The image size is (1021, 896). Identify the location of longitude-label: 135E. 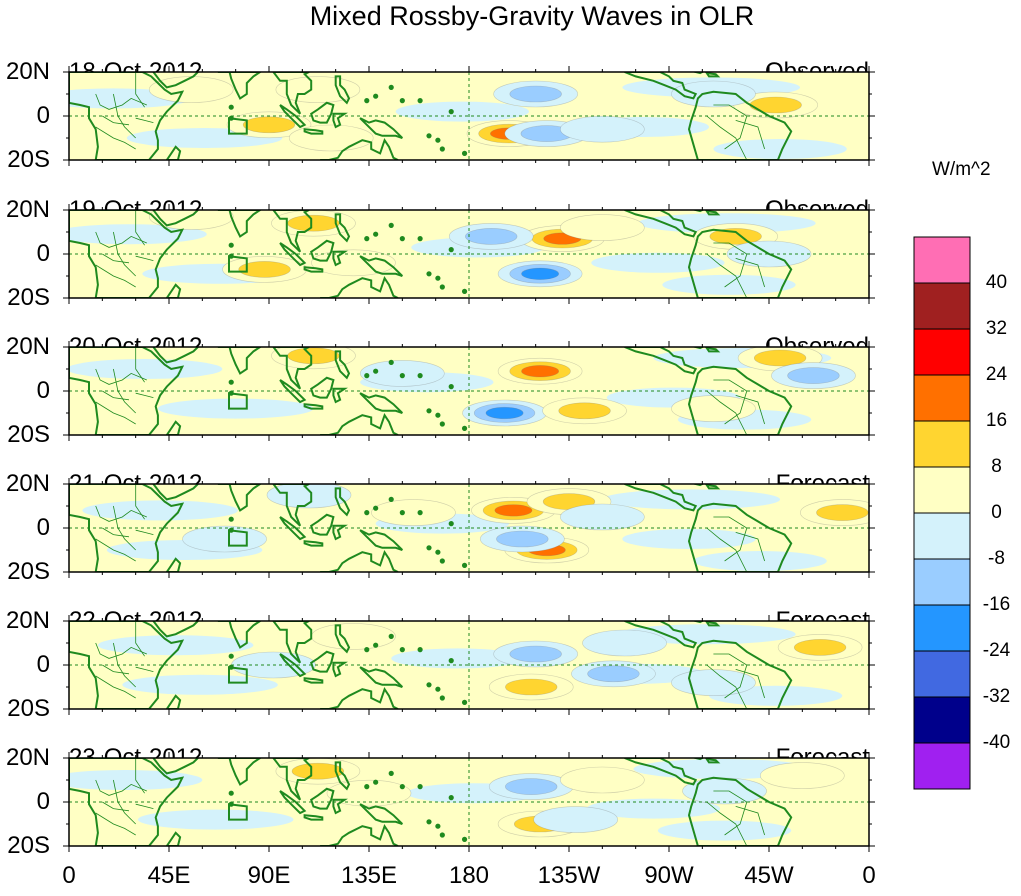
(369, 875).